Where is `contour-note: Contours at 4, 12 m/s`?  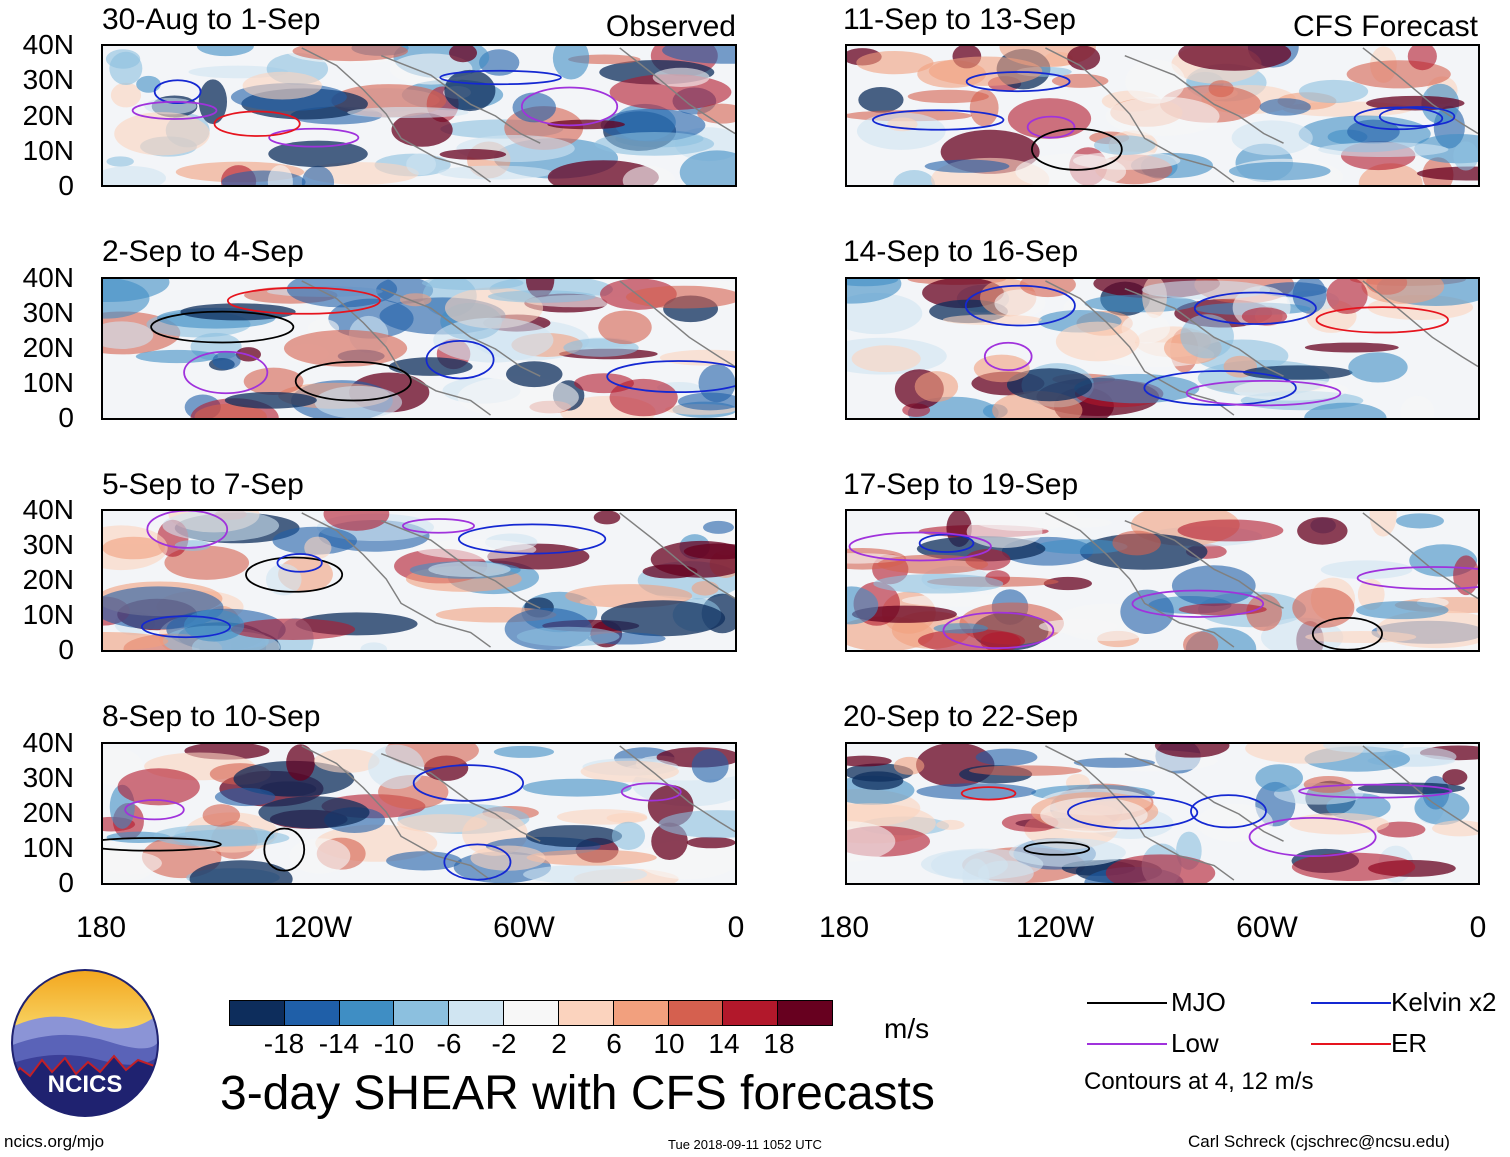
contour-note: Contours at 4, 12 m/s is located at coordinates (1199, 1081).